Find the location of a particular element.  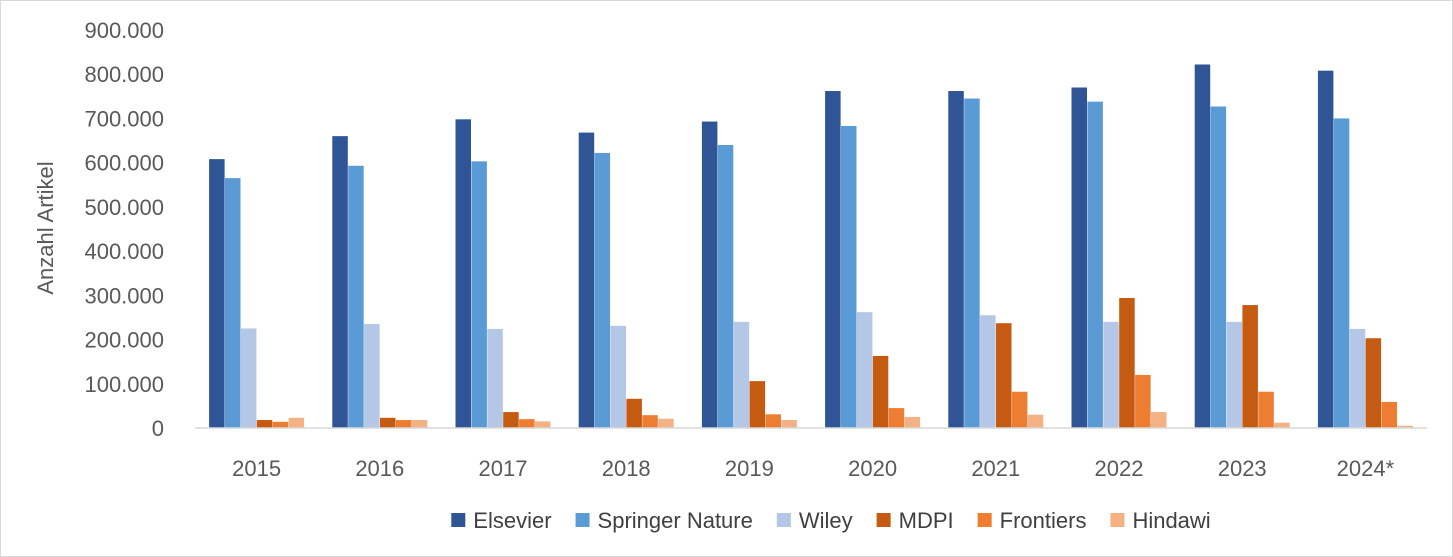

legend-swatch-mdpi is located at coordinates (883, 520).